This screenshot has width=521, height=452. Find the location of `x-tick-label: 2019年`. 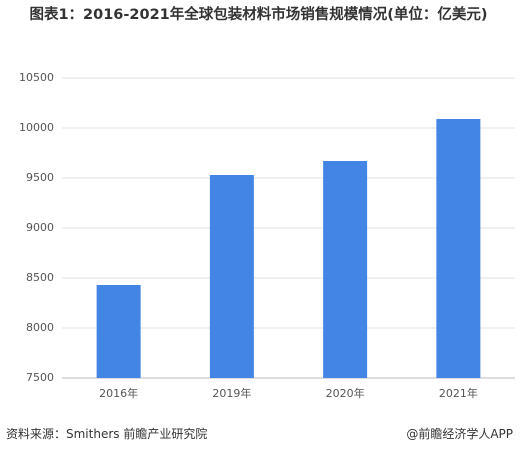

x-tick-label: 2019年 is located at coordinates (231, 393).